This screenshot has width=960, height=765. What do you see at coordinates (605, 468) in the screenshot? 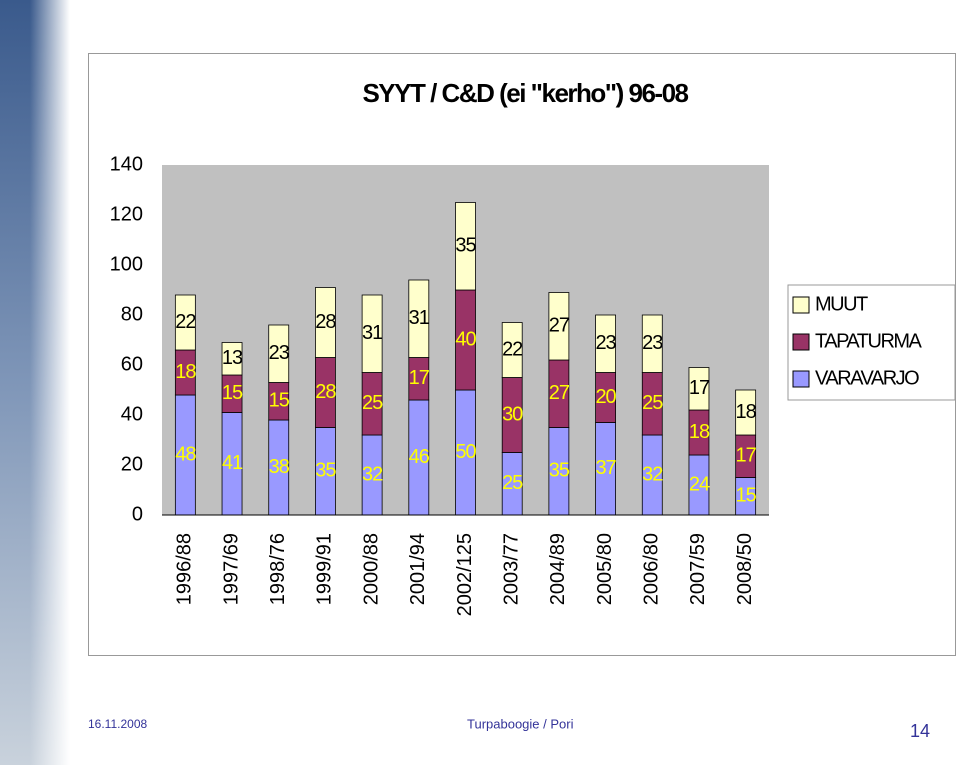
I see `data-label: 37` at bounding box center [605, 468].